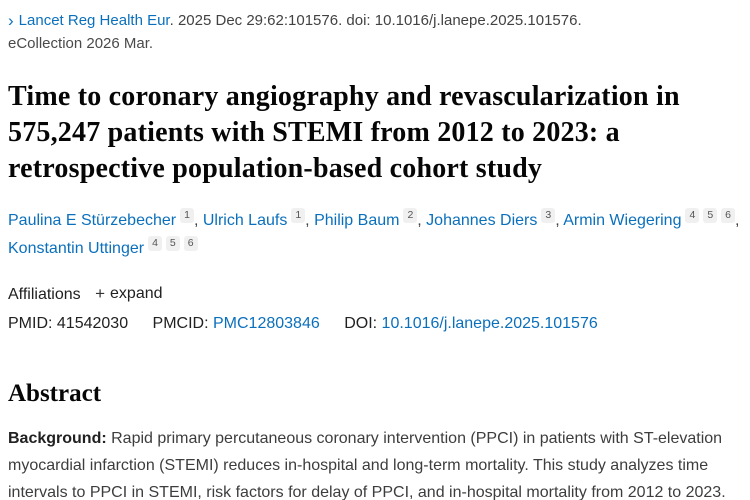 This screenshot has width=750, height=500. I want to click on chevron-right-icon: ›, so click(11, 20).